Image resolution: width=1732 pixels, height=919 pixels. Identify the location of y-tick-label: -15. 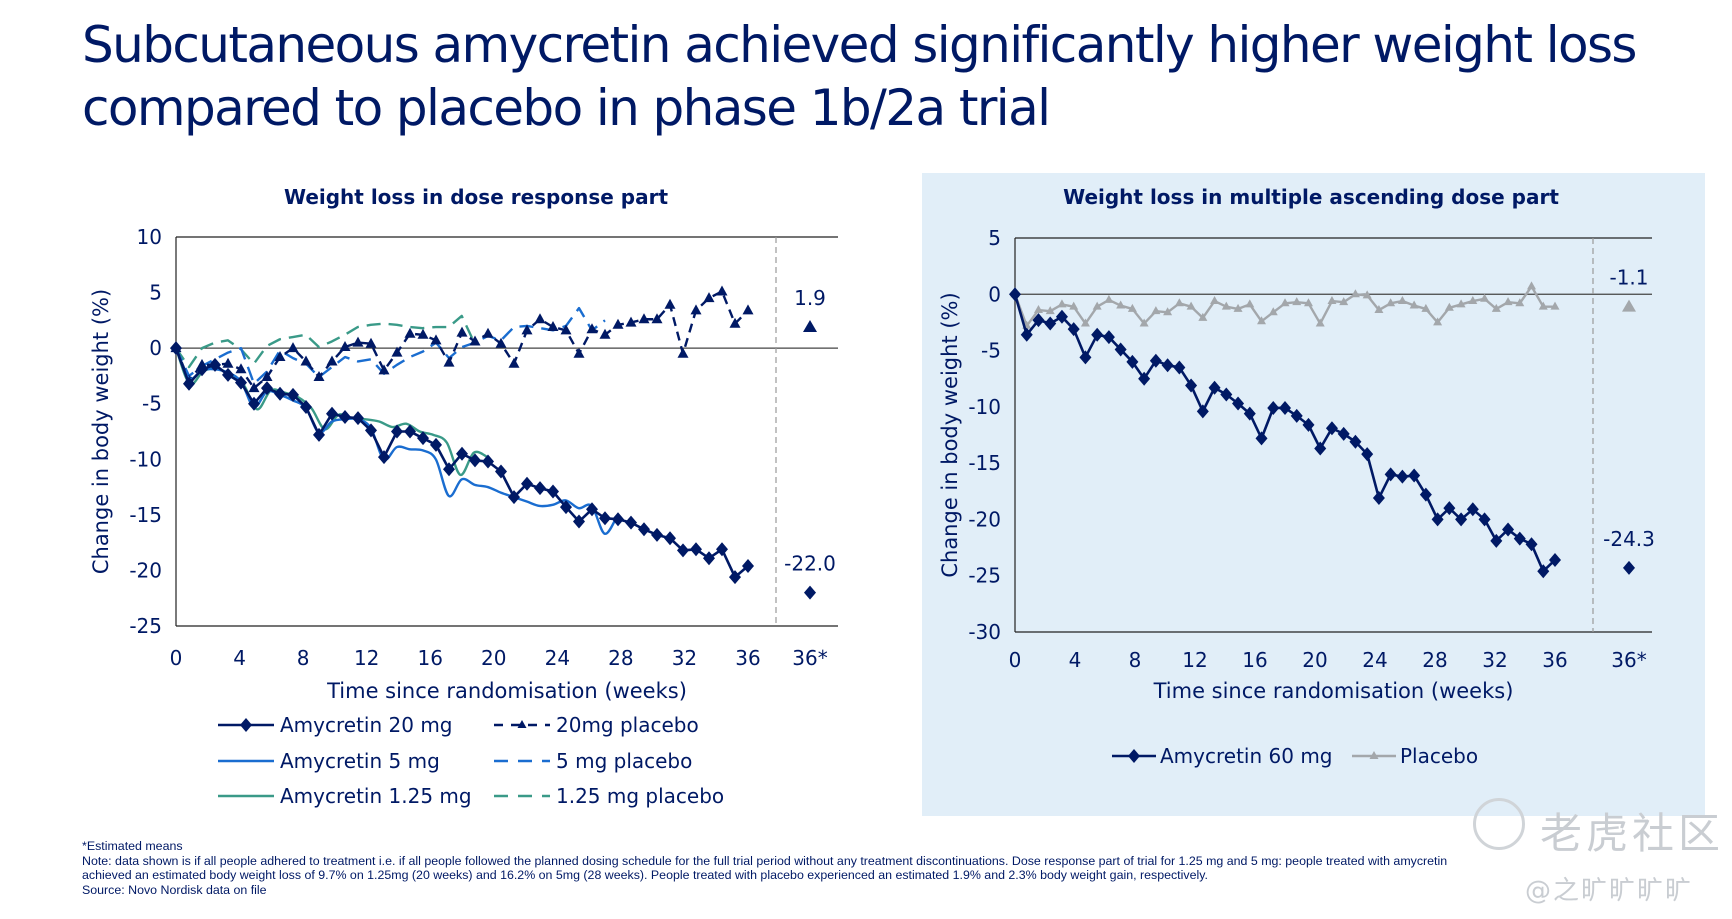
(145, 515).